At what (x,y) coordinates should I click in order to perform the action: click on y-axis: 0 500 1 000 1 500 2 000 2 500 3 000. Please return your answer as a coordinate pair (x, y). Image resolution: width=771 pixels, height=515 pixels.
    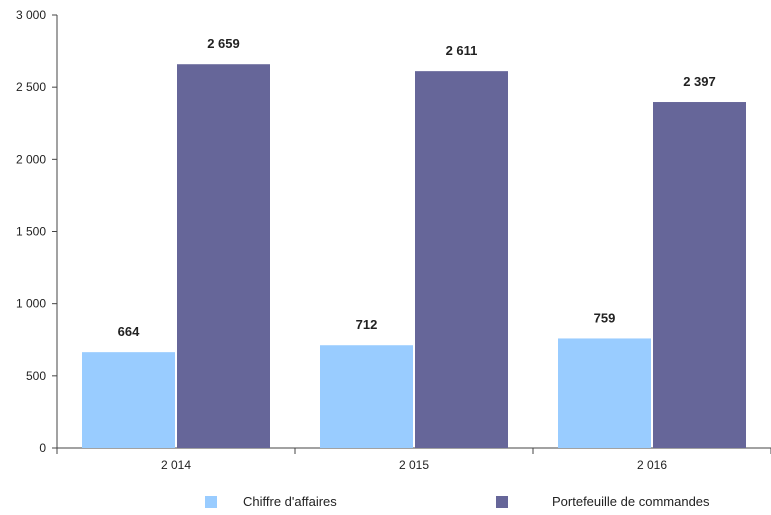
    Looking at the image, I should click on (36, 231).